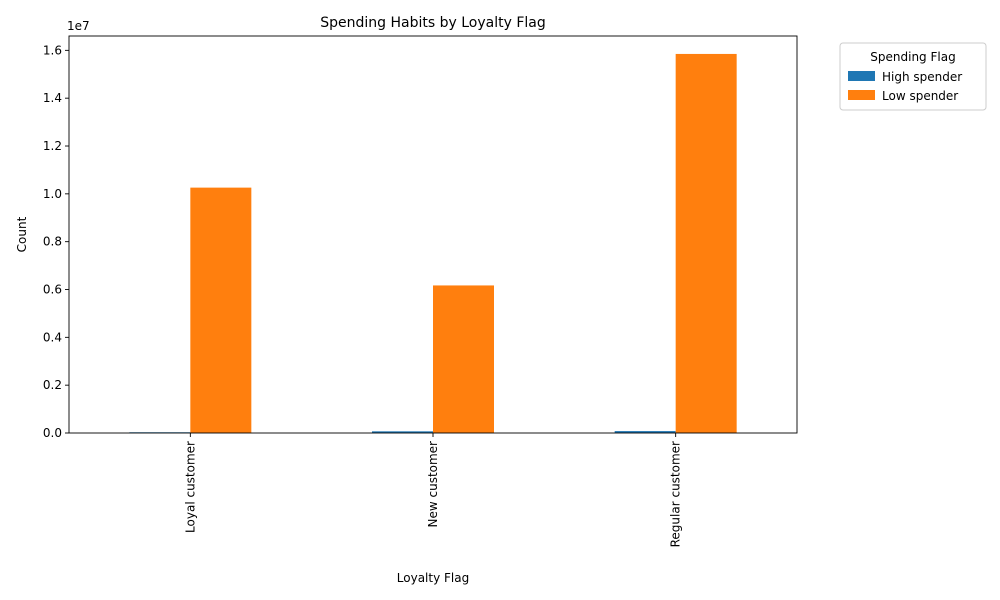  Describe the element at coordinates (221, 310) in the screenshot. I see `bar-low-spender-loyal-customer` at that location.